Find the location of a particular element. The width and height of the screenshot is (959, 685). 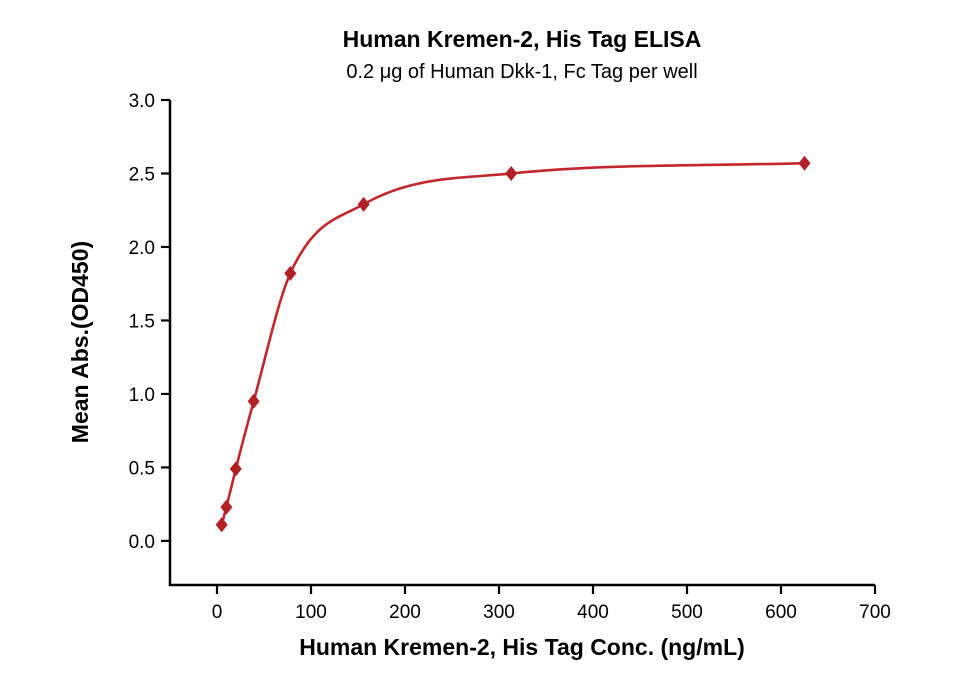

x-tick-label: 300 is located at coordinates (499, 612).